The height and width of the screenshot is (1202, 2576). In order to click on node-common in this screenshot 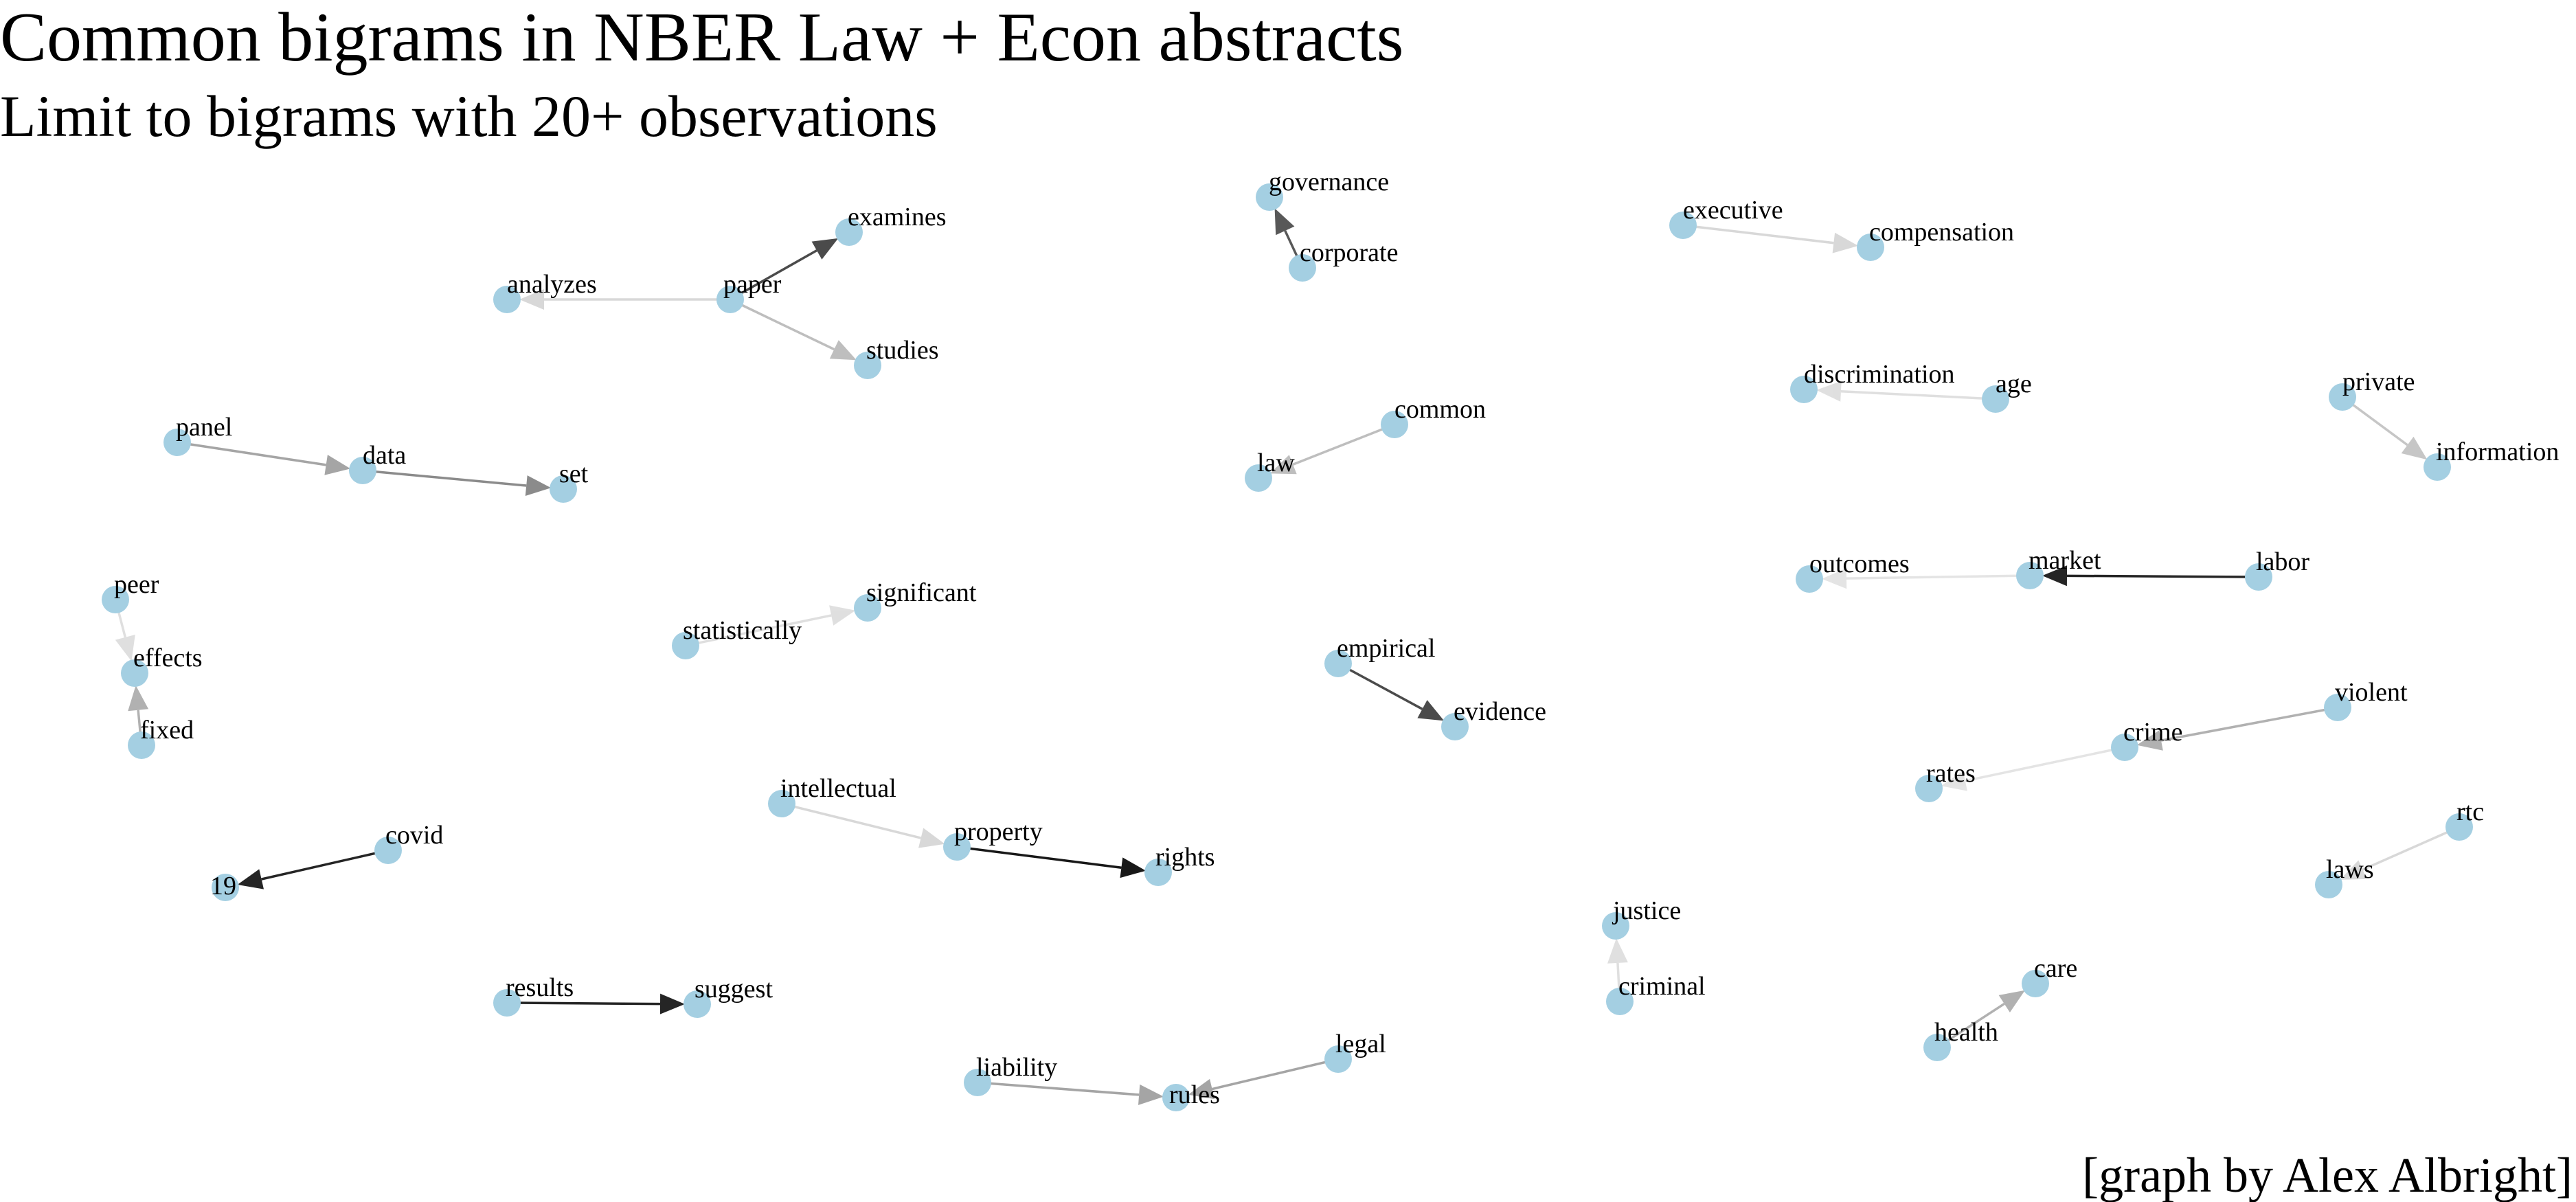, I will do `click(1394, 424)`.